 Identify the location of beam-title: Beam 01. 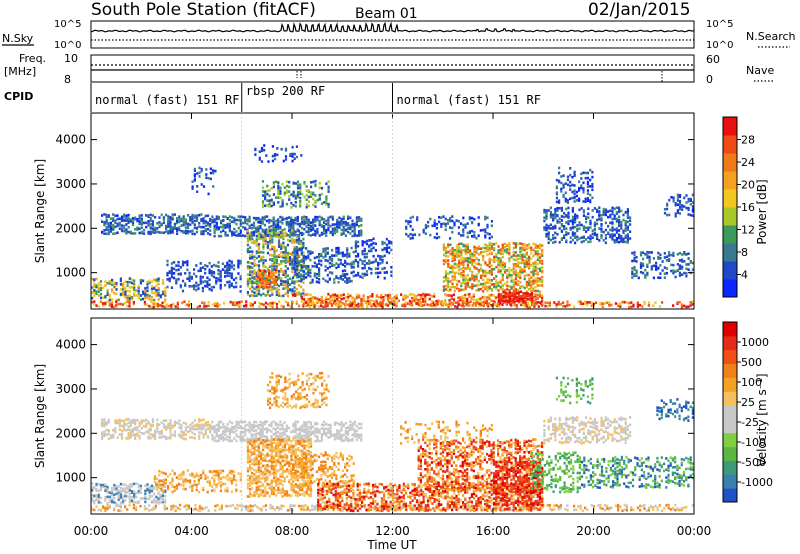
(386, 14).